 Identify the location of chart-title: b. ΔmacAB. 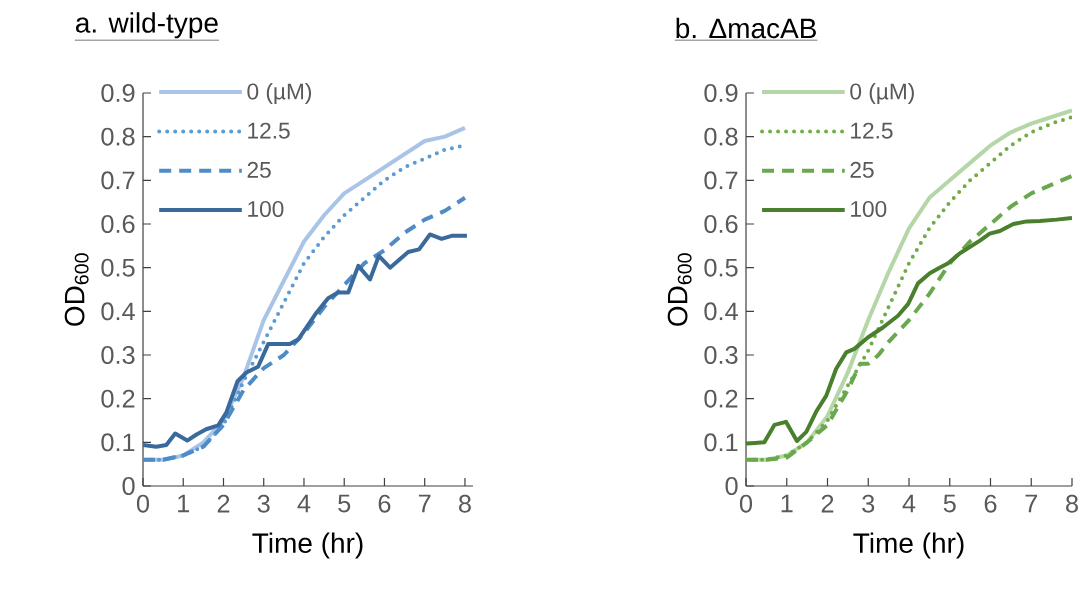
(746, 28).